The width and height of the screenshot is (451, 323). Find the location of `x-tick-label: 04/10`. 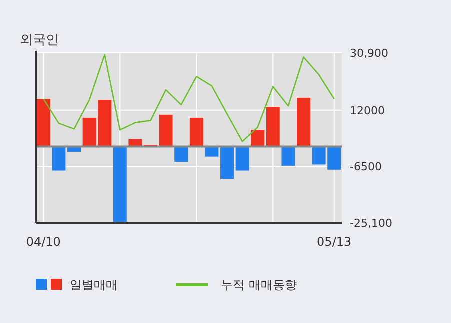

x-tick-label: 04/10 is located at coordinates (43, 242).